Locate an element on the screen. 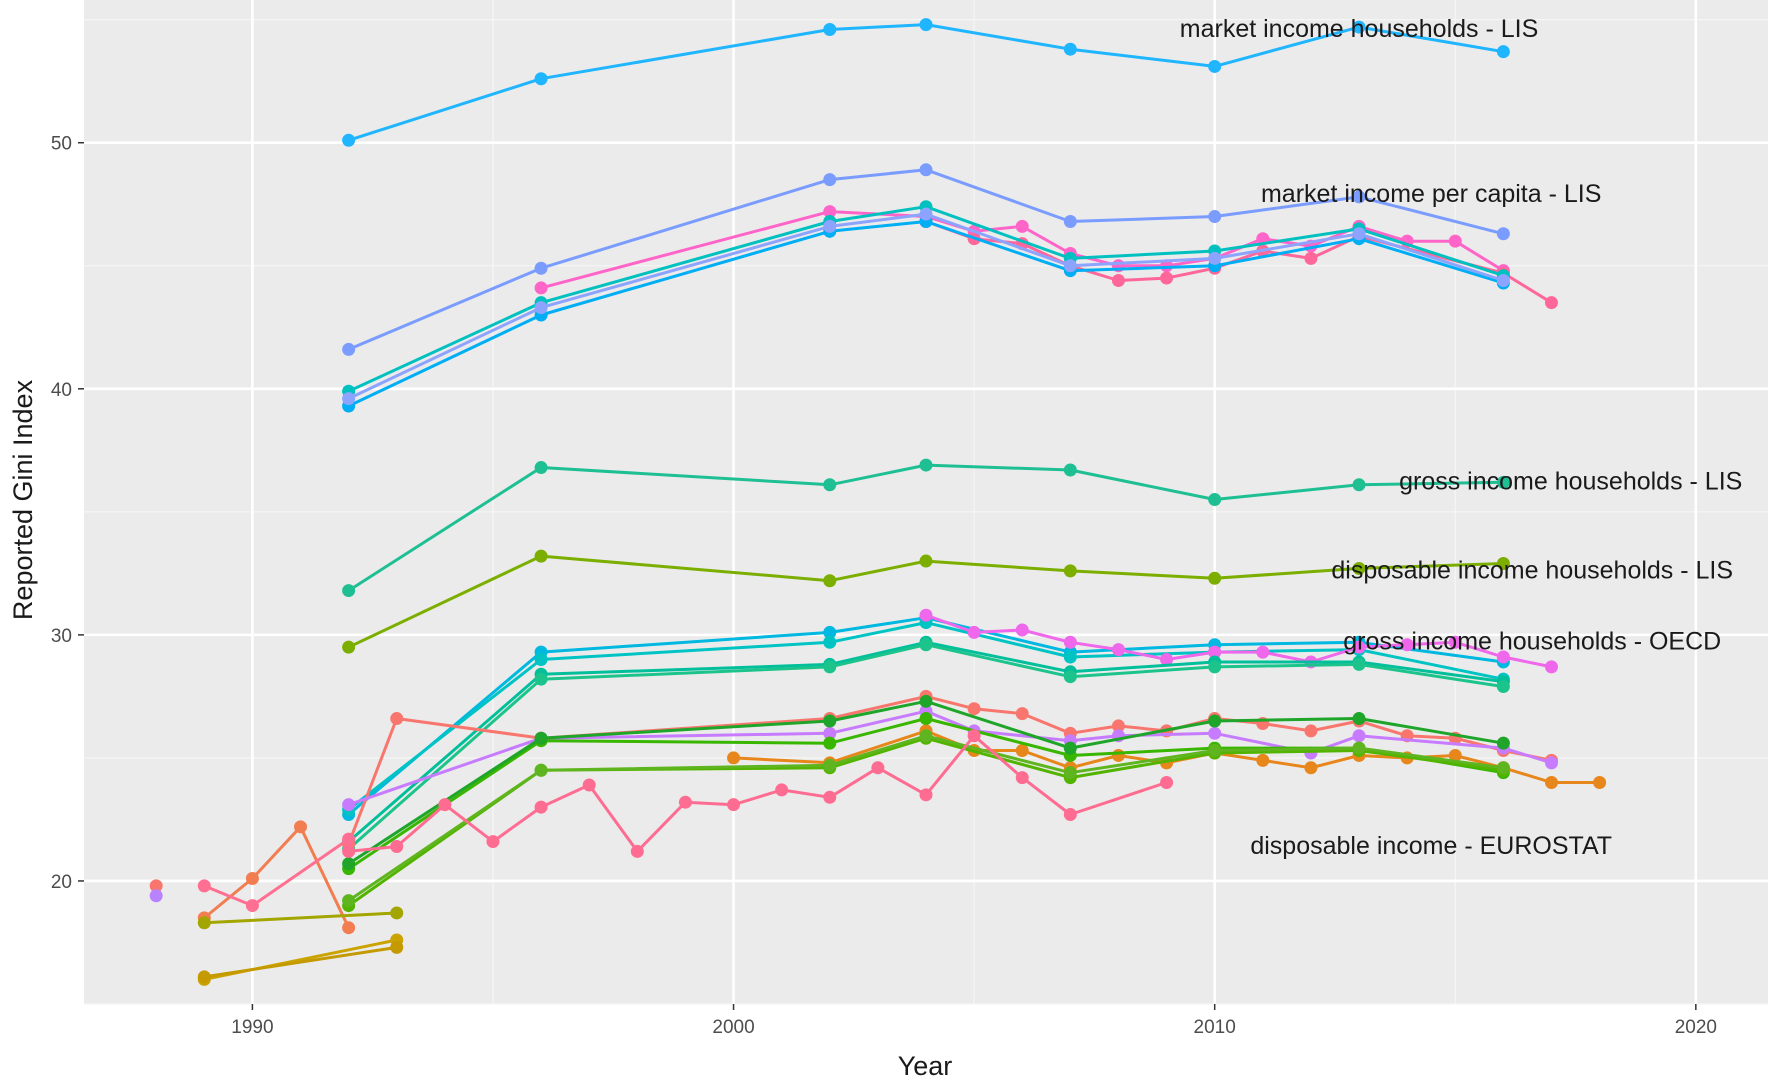 The image size is (1768, 1081). annotation-label: disposable income households - LIS is located at coordinates (1532, 570).